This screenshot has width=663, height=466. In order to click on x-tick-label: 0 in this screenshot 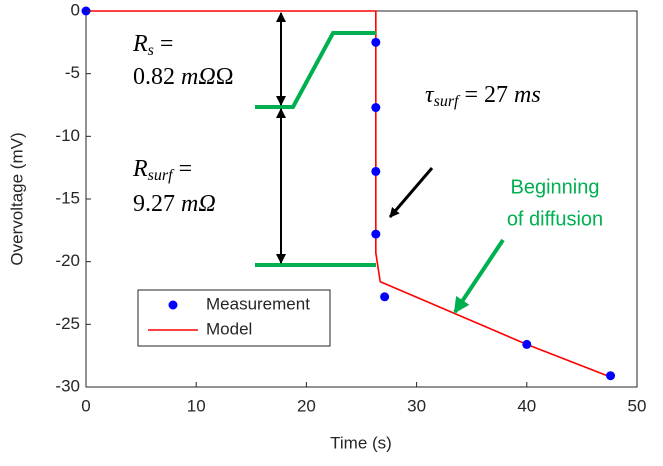, I will do `click(85, 405)`.